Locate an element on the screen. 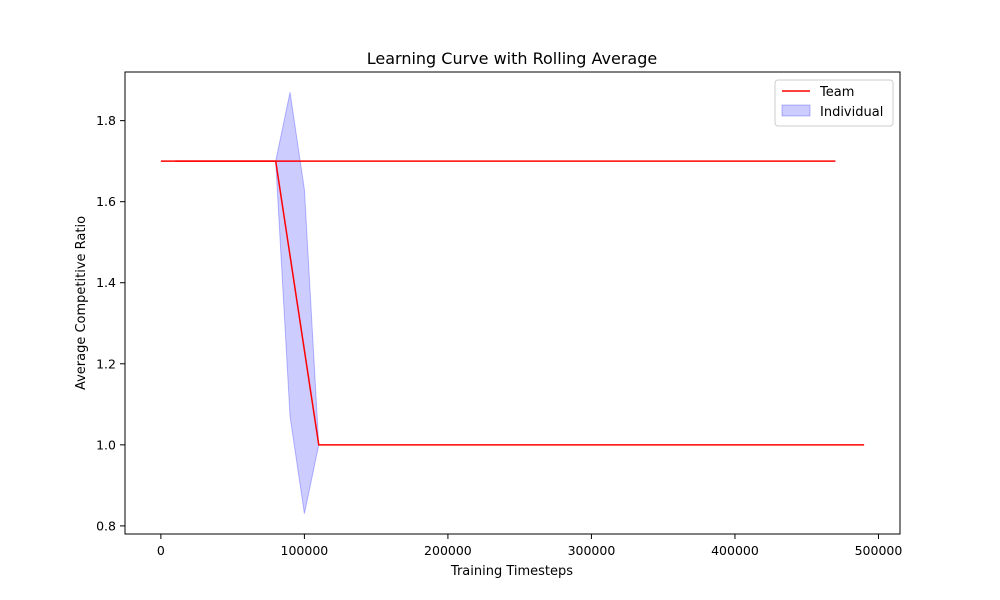 Image resolution: width=1000 pixels, height=600 pixels. x-tick-label-5: 500000 is located at coordinates (879, 550).